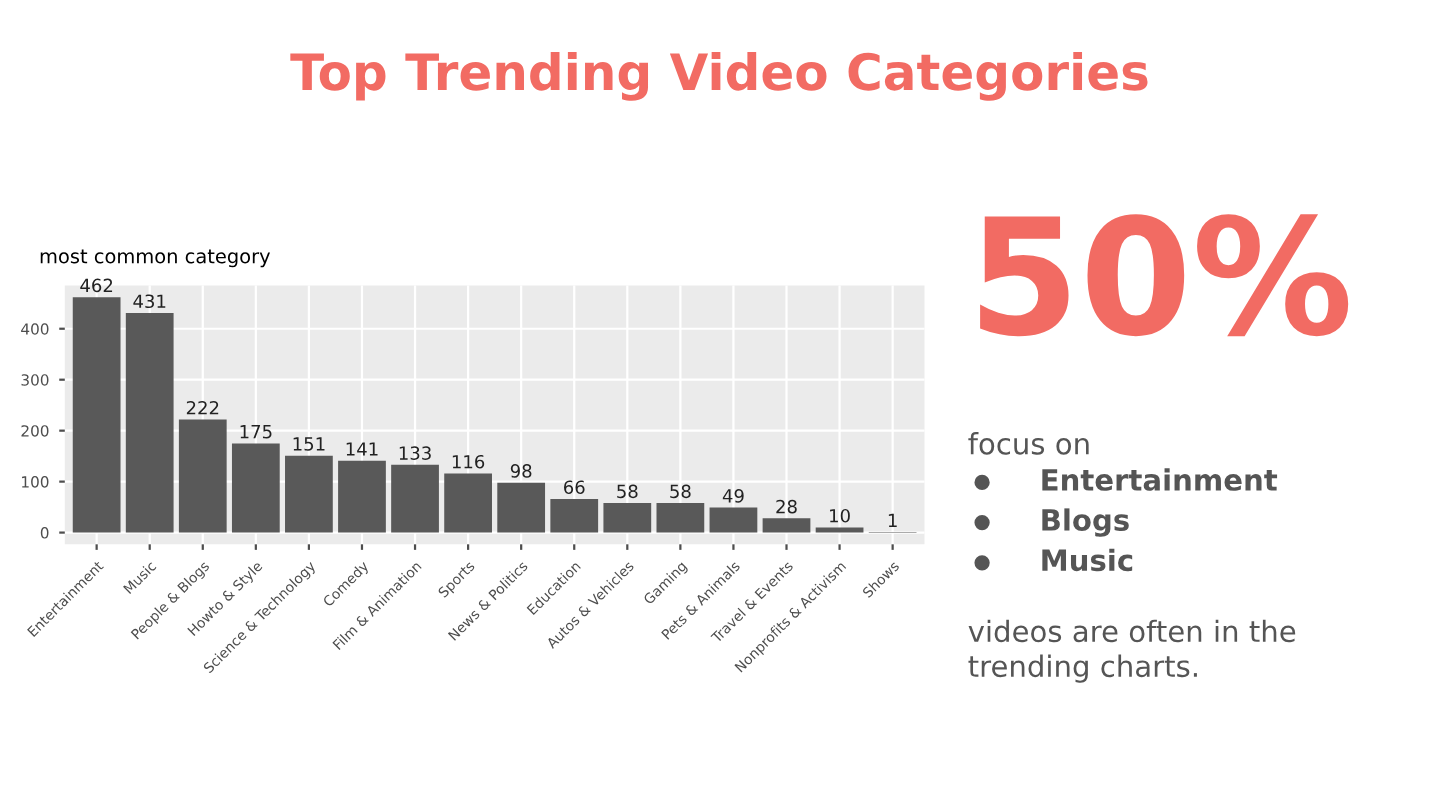 The width and height of the screenshot is (1440, 804). I want to click on data-label: 28, so click(786, 506).